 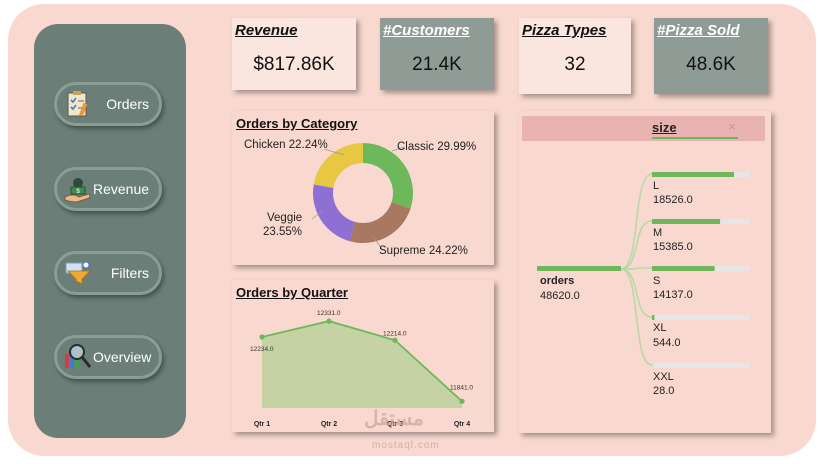 I want to click on nav-revenue-button: $ Revenue, so click(x=108, y=189).